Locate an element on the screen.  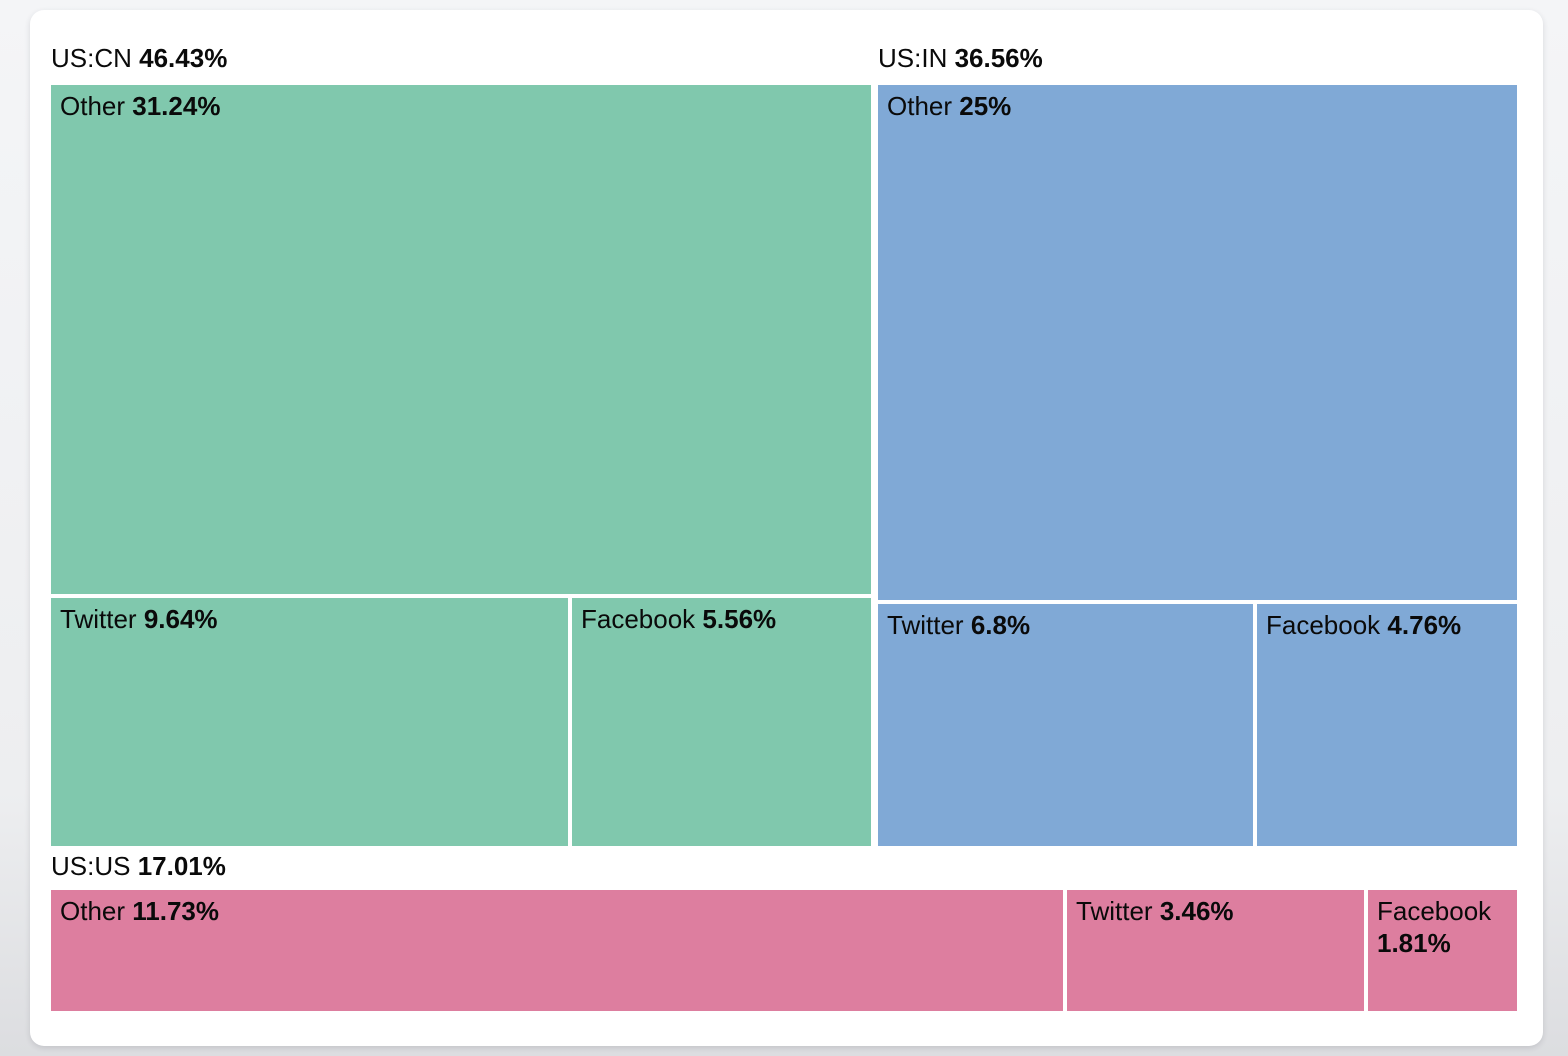
cell-value: 9.64% is located at coordinates (180, 619).